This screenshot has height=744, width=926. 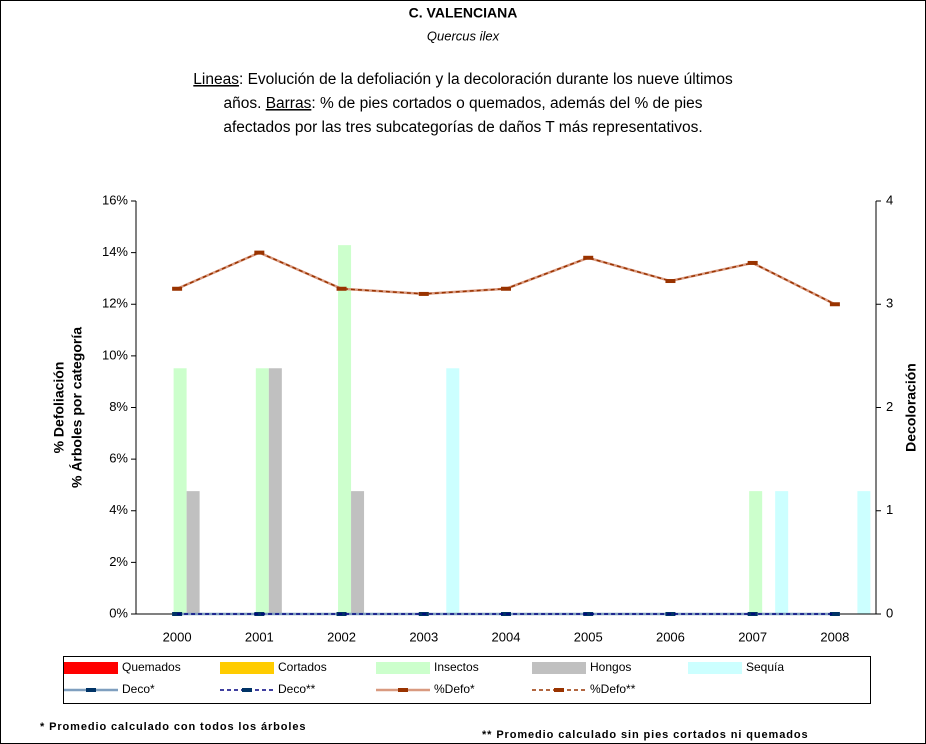 What do you see at coordinates (118, 406) in the screenshot?
I see `y-tick-label: 8%` at bounding box center [118, 406].